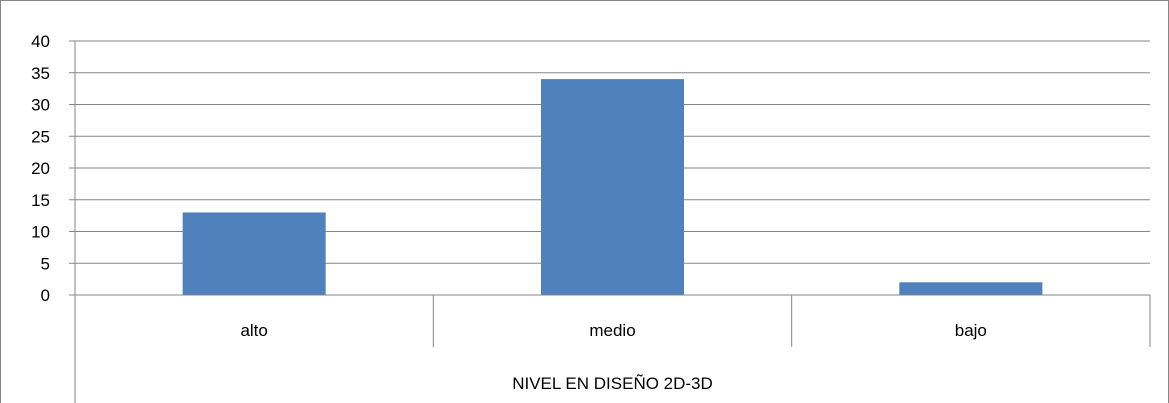 This screenshot has width=1169, height=403. Describe the element at coordinates (971, 330) in the screenshot. I see `x-category-label-bajo: bajo` at that location.